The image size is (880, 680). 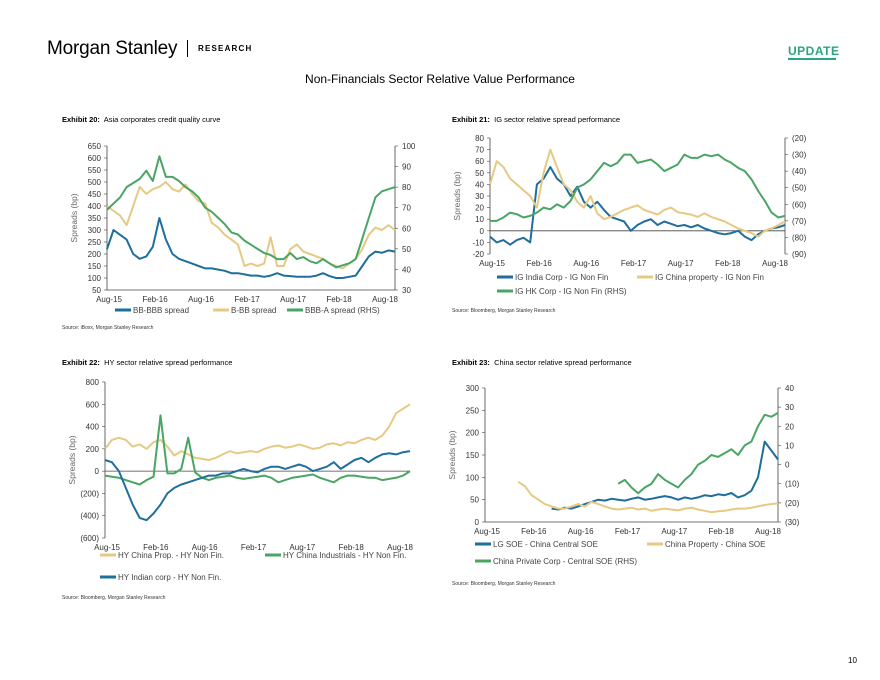 What do you see at coordinates (565, 561) in the screenshot?
I see `legend-label: China Private Corp - Central SOE (RHS)` at bounding box center [565, 561].